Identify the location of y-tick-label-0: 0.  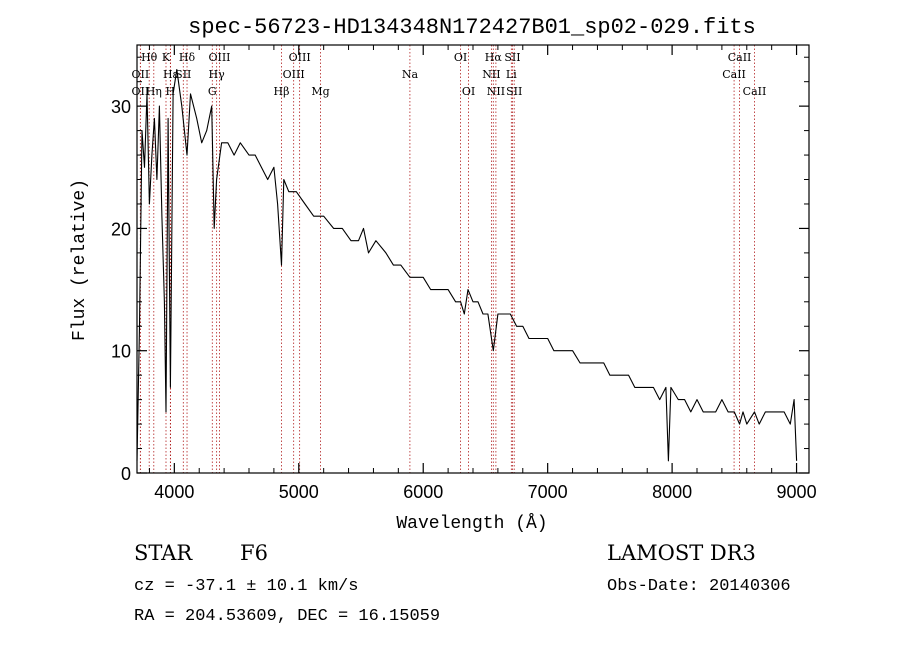
(126, 474).